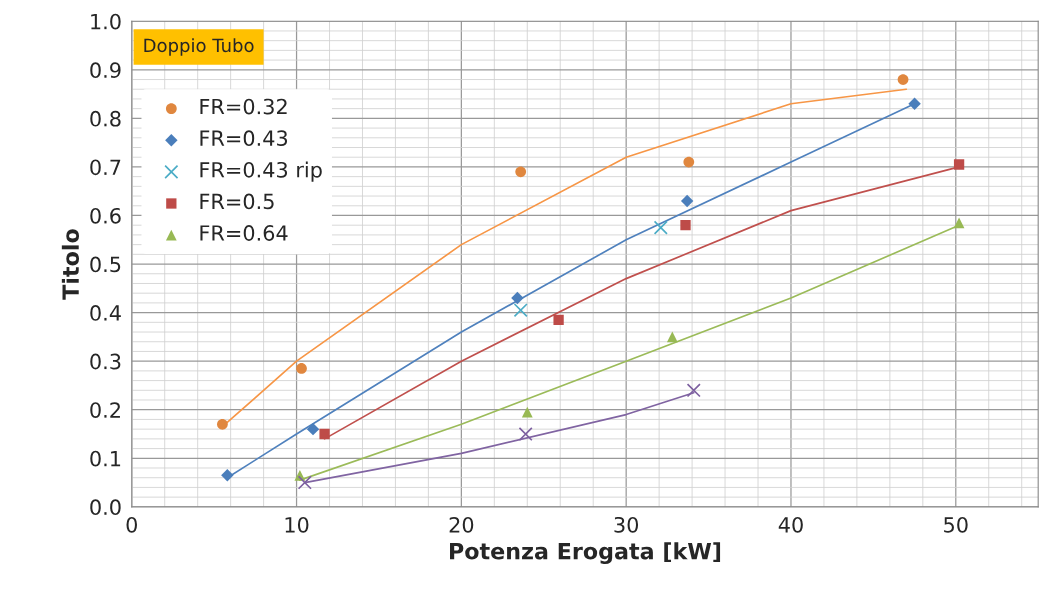 The image size is (1054, 607). I want to click on annotation: Doppio Tubo, so click(199, 47).